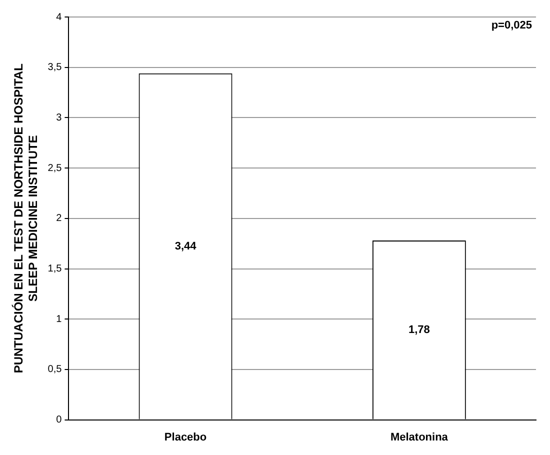 This screenshot has height=455, width=550. What do you see at coordinates (511, 26) in the screenshot?
I see `annotation: p=0,025` at bounding box center [511, 26].